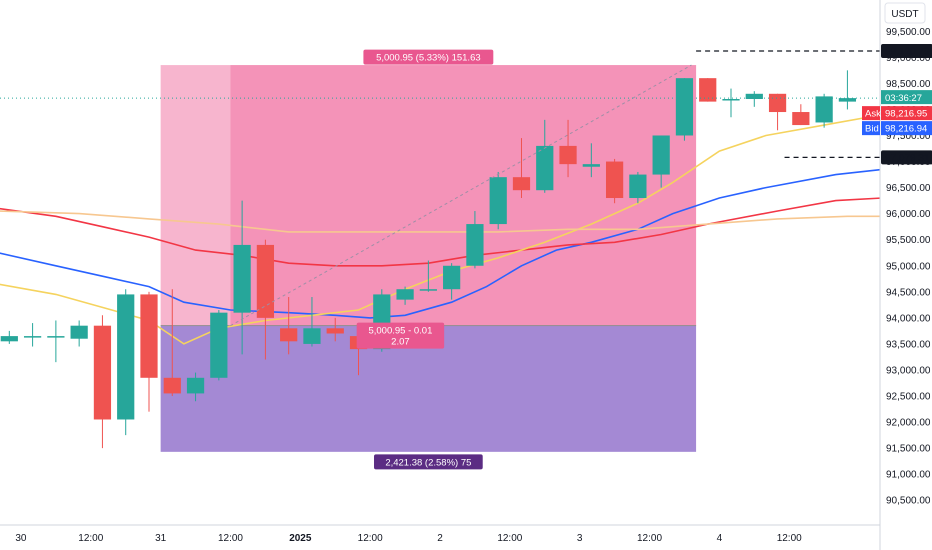  I want to click on bid-price-bg, so click(906, 128).